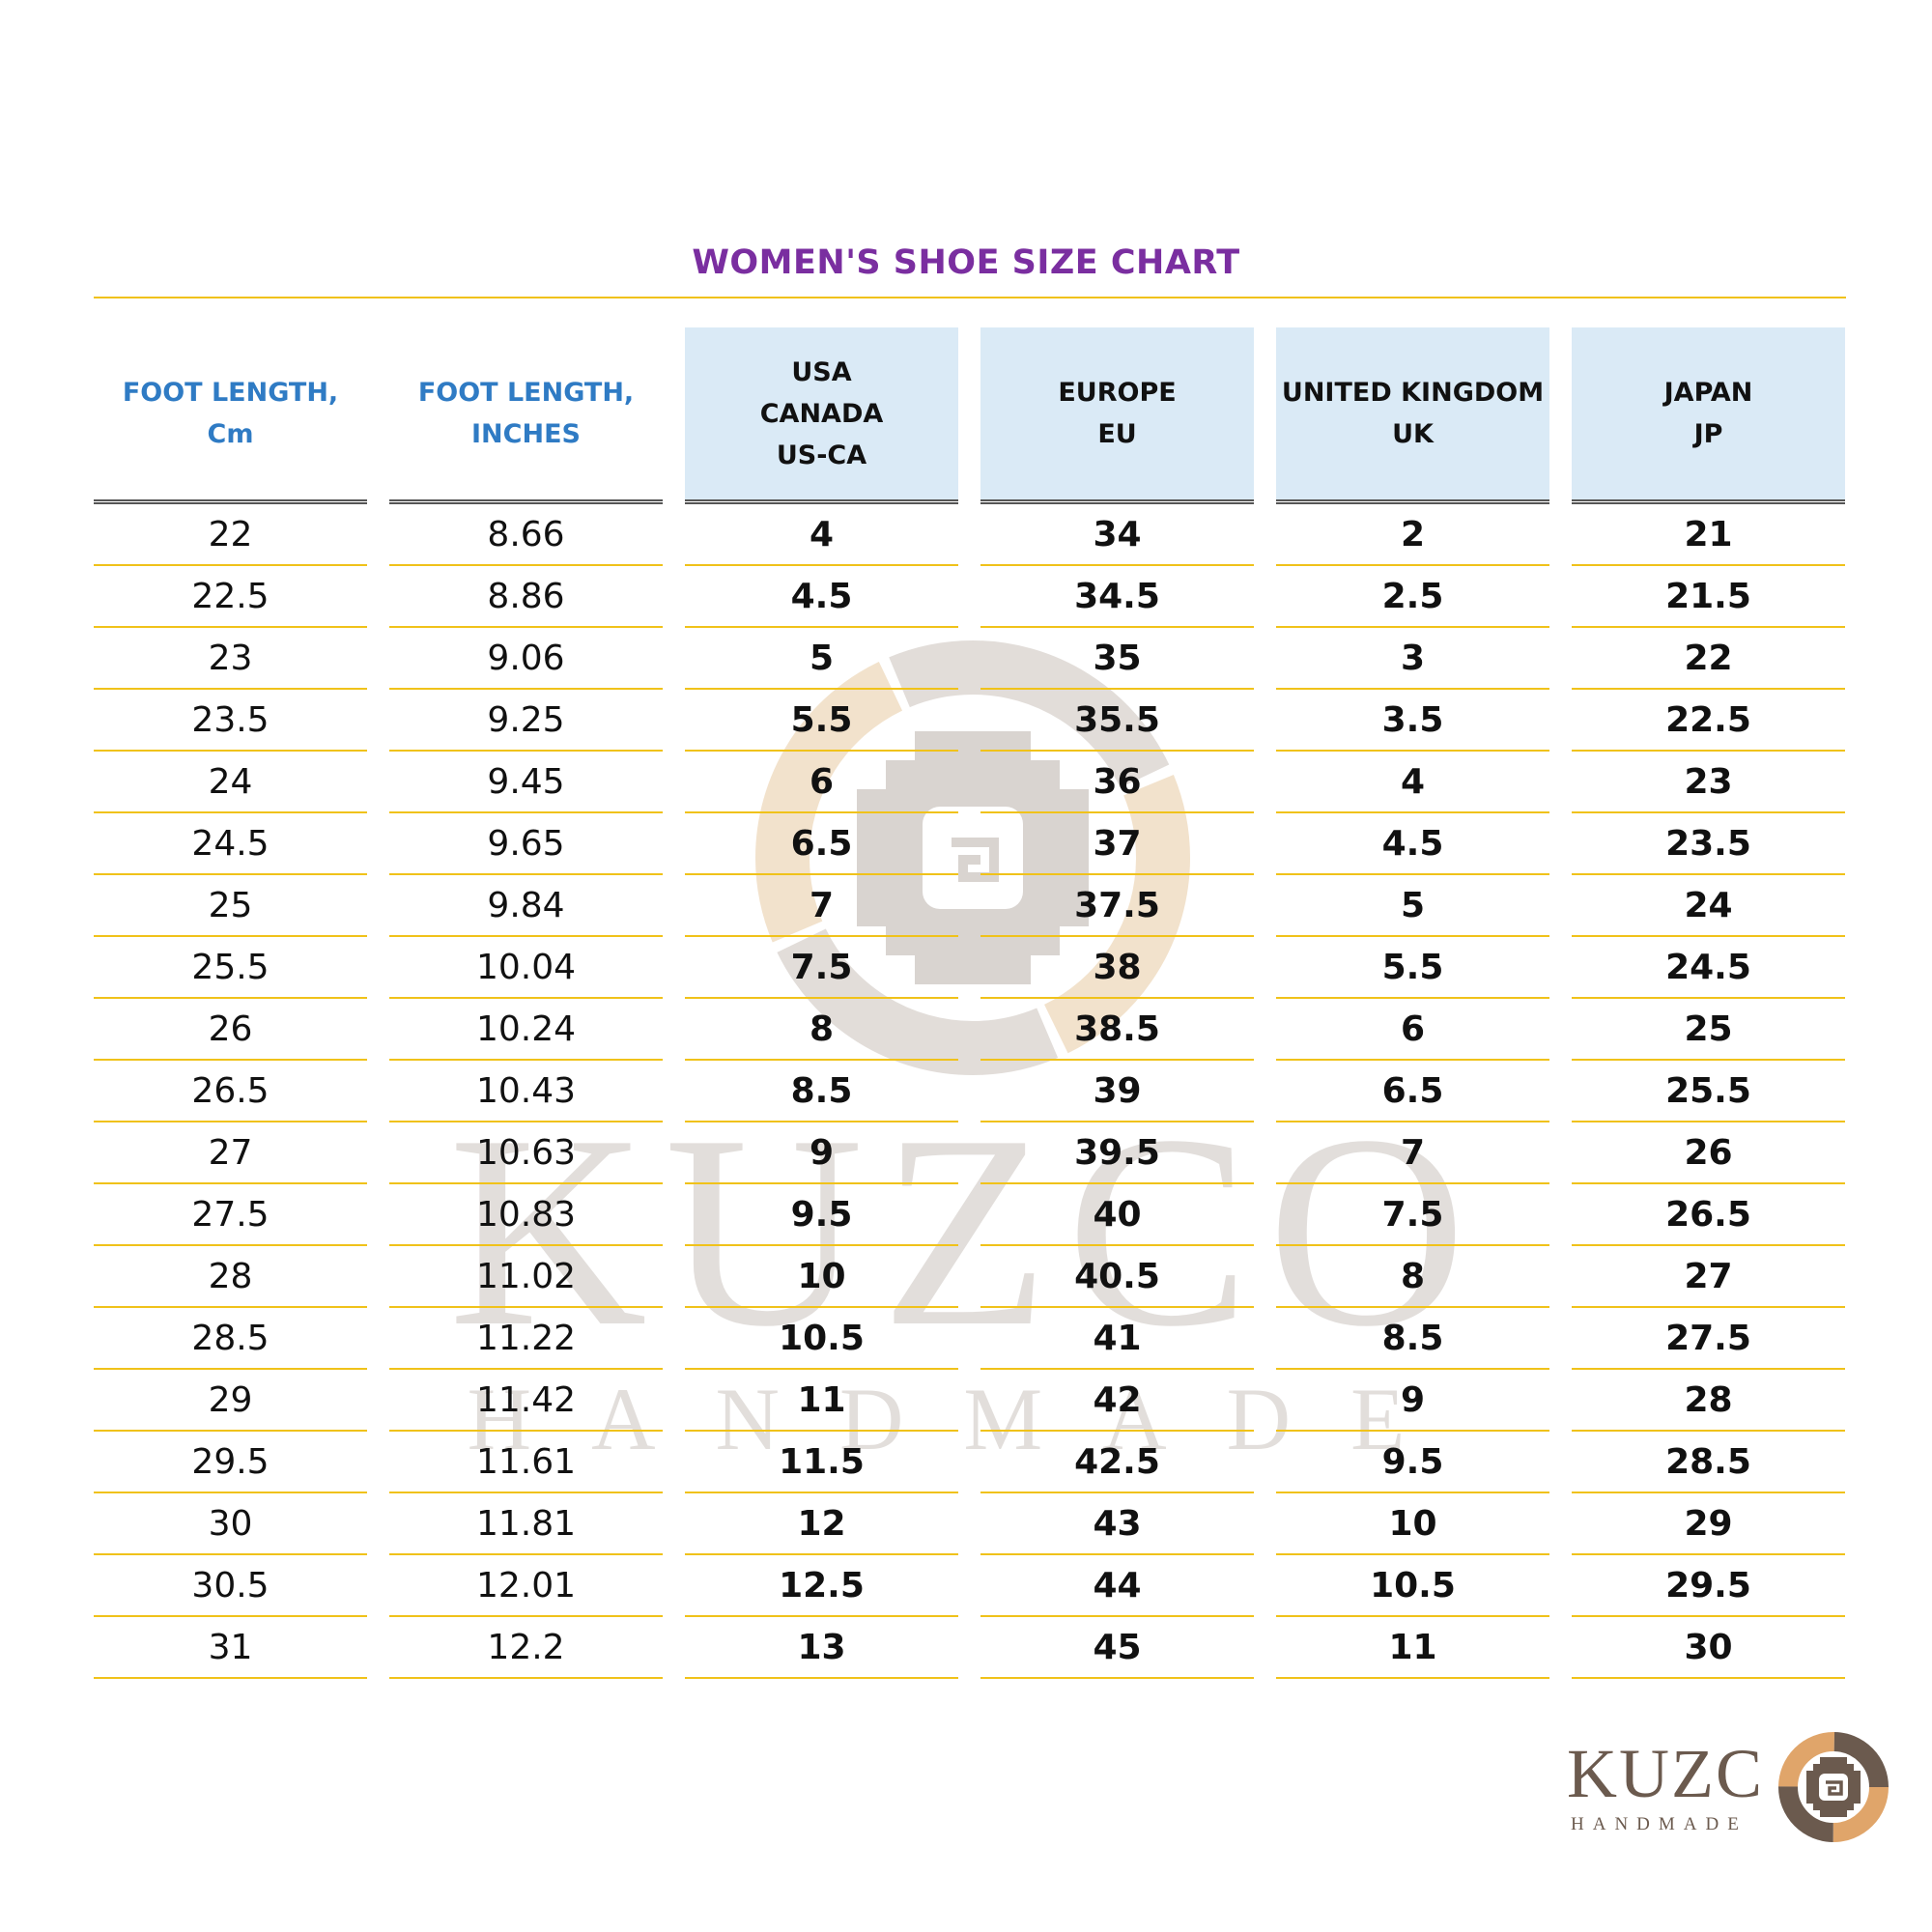 This screenshot has height=1932, width=1932. What do you see at coordinates (821, 1462) in the screenshot?
I see `table-cell: 11.5` at bounding box center [821, 1462].